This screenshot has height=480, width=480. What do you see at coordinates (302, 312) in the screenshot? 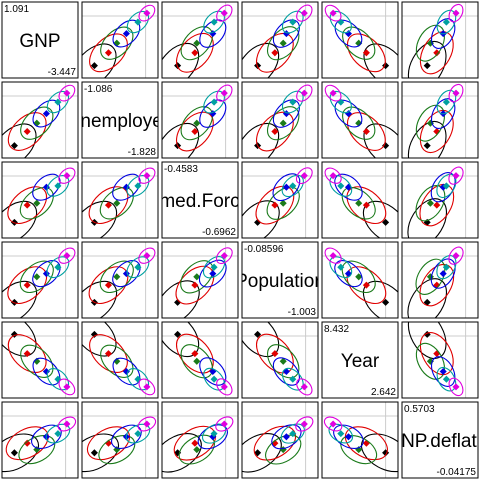
I see `variable-min-3: -1.003` at bounding box center [302, 312].